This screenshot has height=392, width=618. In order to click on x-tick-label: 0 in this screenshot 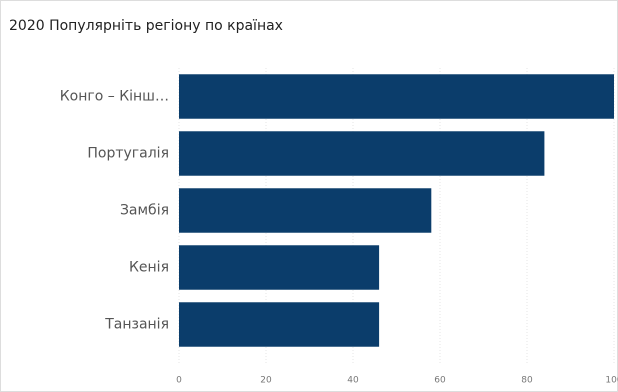, I will do `click(179, 381)`.